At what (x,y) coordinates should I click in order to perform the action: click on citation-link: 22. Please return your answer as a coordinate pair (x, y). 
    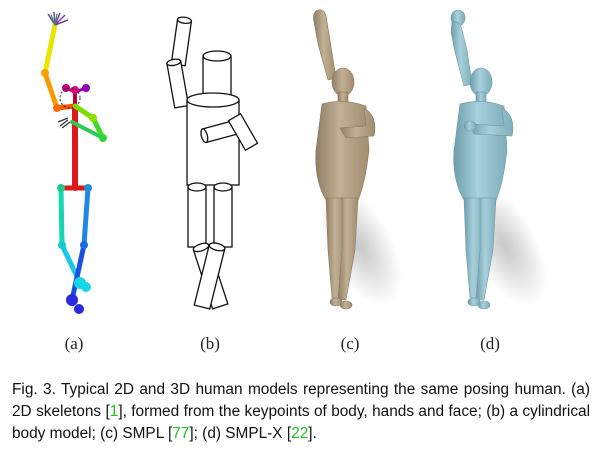
    Looking at the image, I should click on (300, 433).